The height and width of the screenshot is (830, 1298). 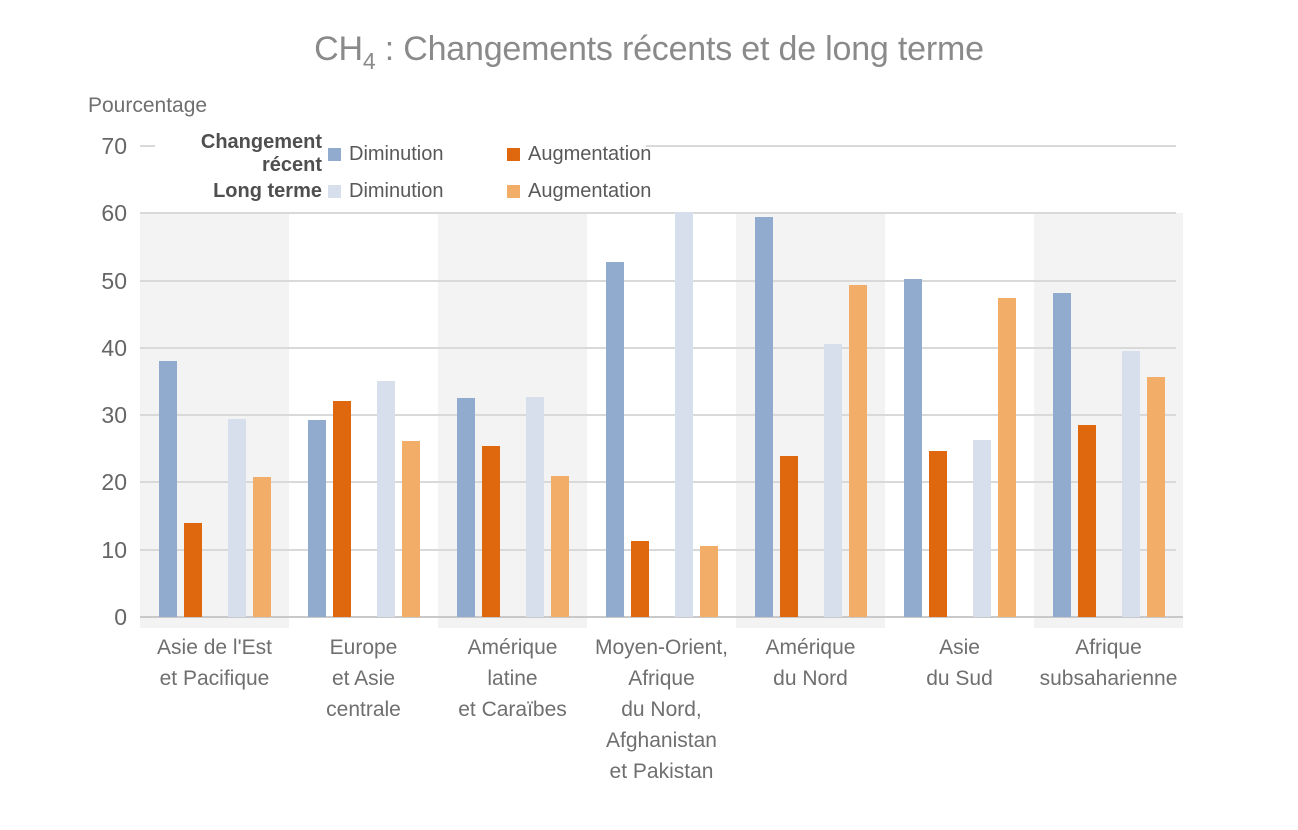 I want to click on legend-label-longterm-diminution: Diminution, so click(x=396, y=190).